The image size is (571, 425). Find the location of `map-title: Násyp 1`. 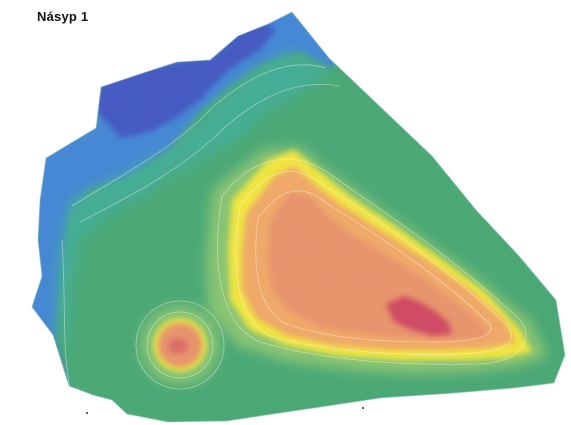

map-title: Násyp 1 is located at coordinates (63, 16).